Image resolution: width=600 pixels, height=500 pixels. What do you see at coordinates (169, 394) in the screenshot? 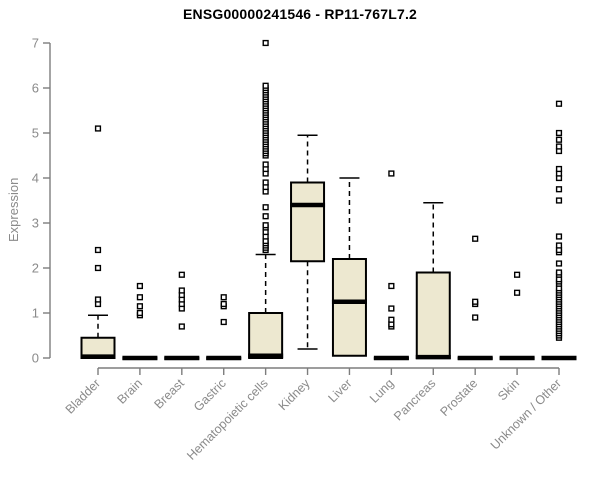
I see `category-label: Breast` at bounding box center [169, 394].